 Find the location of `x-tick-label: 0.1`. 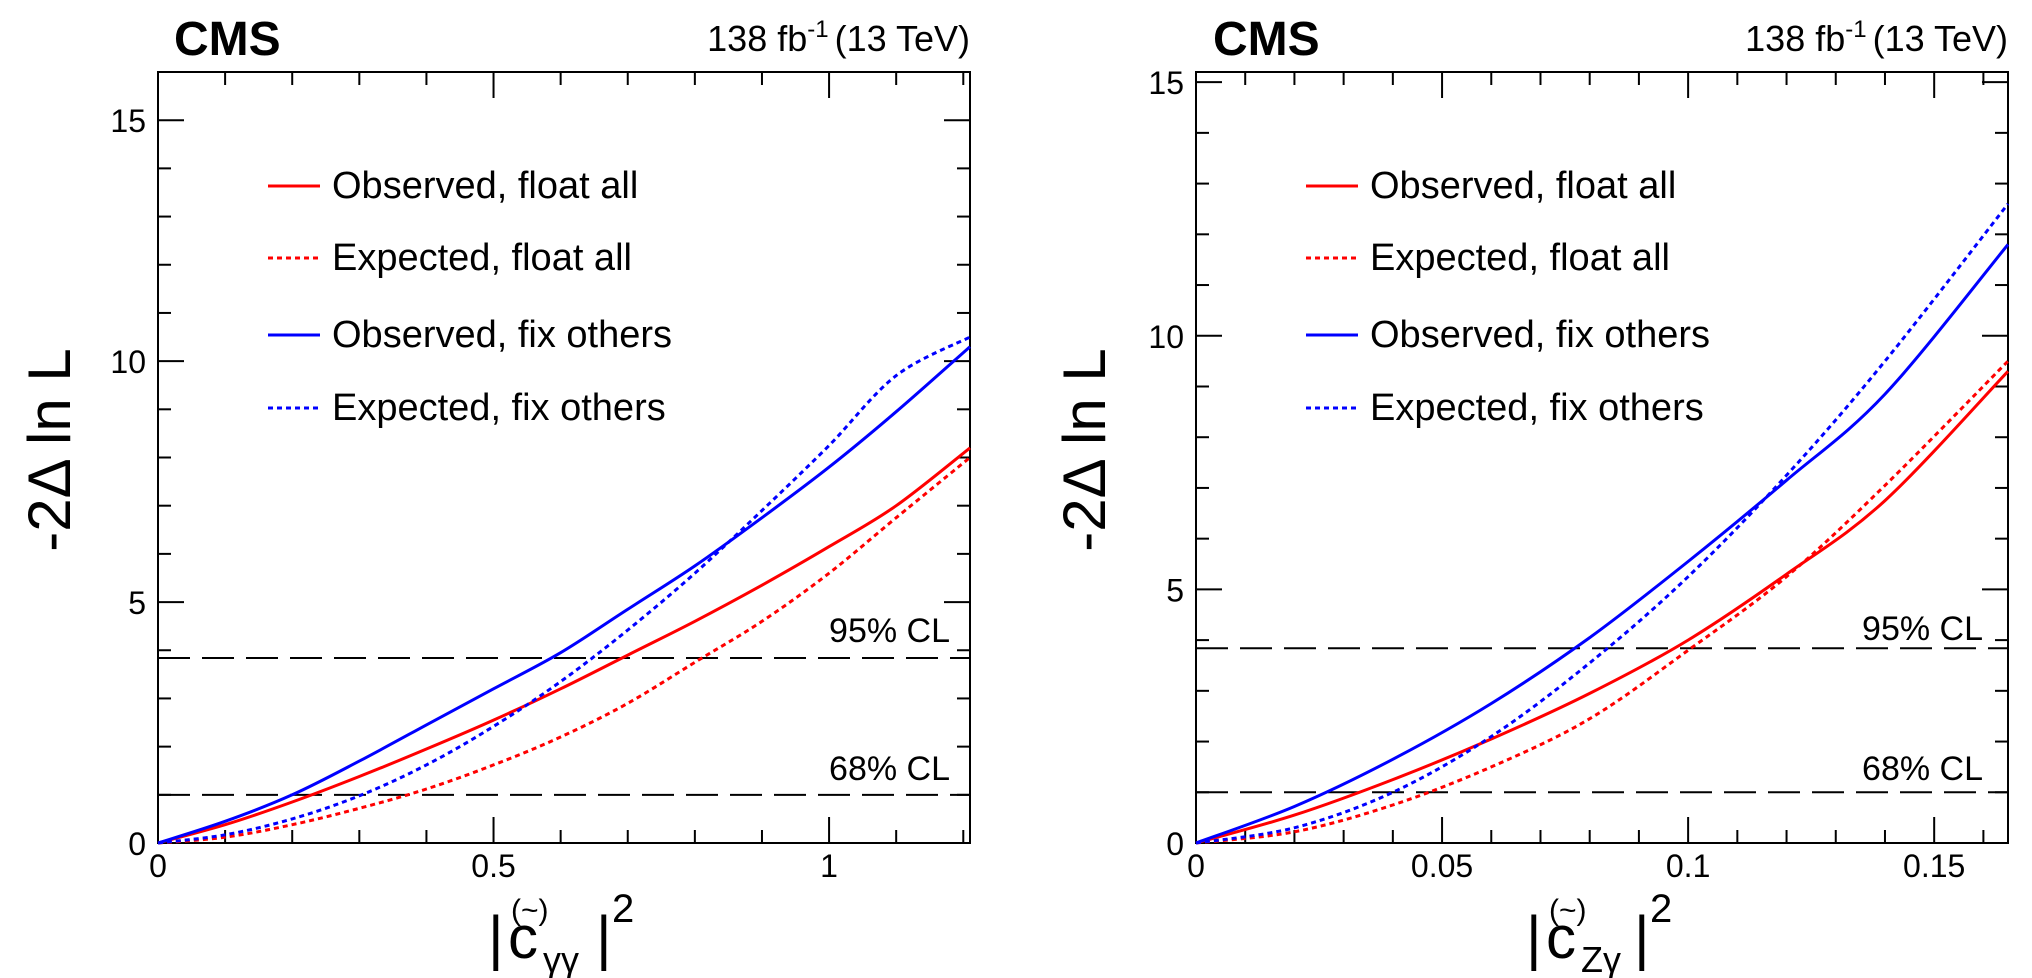

x-tick-label: 0.1 is located at coordinates (1688, 866).